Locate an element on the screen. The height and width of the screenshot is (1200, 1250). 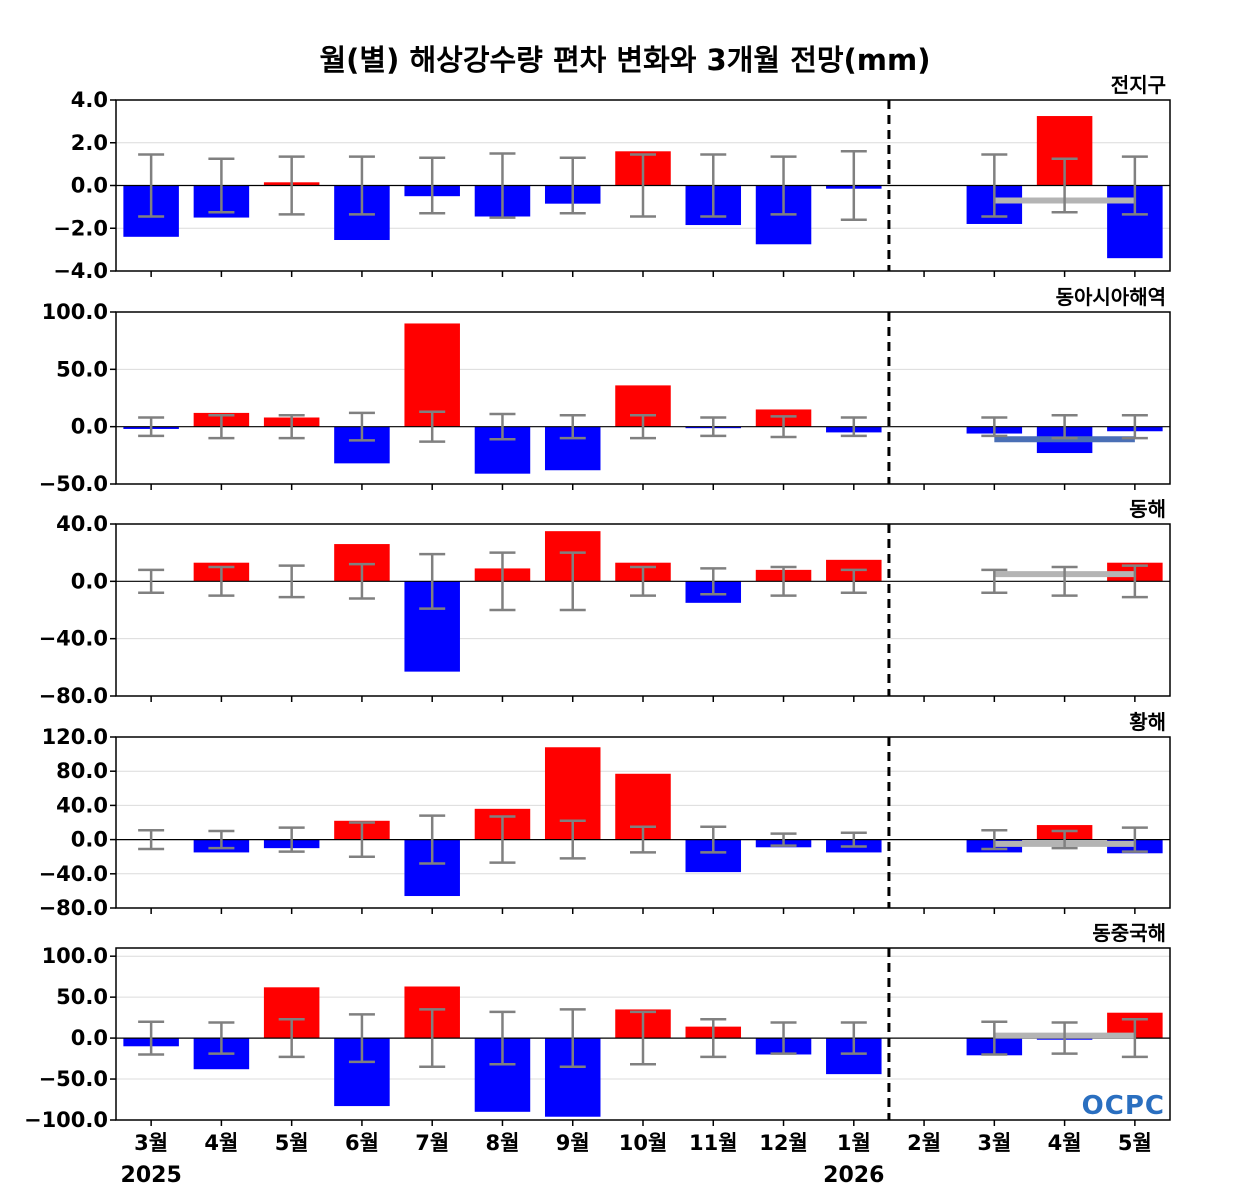
ocpc-logo: OCPC is located at coordinates (1123, 1106).